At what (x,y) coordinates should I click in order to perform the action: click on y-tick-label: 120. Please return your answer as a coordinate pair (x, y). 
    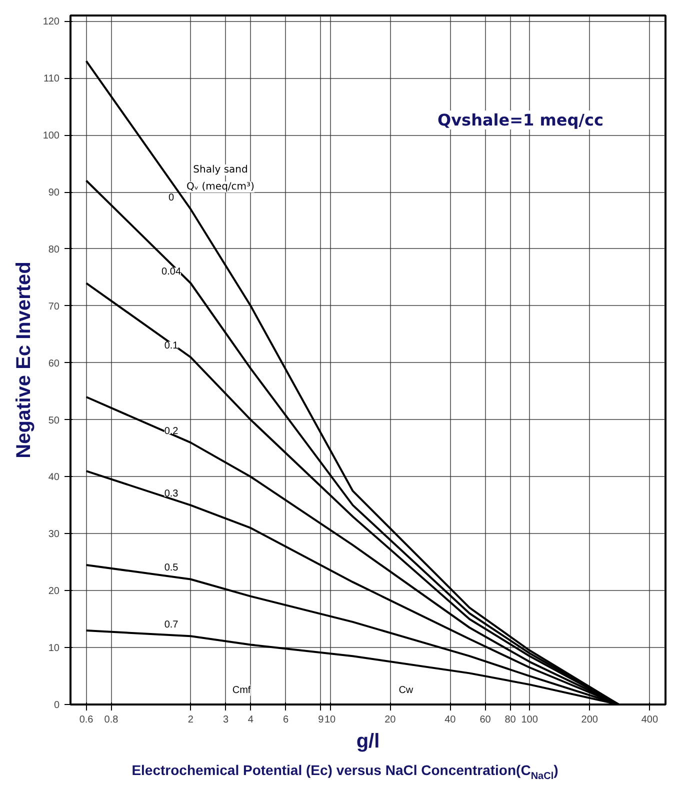
    Looking at the image, I should click on (51, 22).